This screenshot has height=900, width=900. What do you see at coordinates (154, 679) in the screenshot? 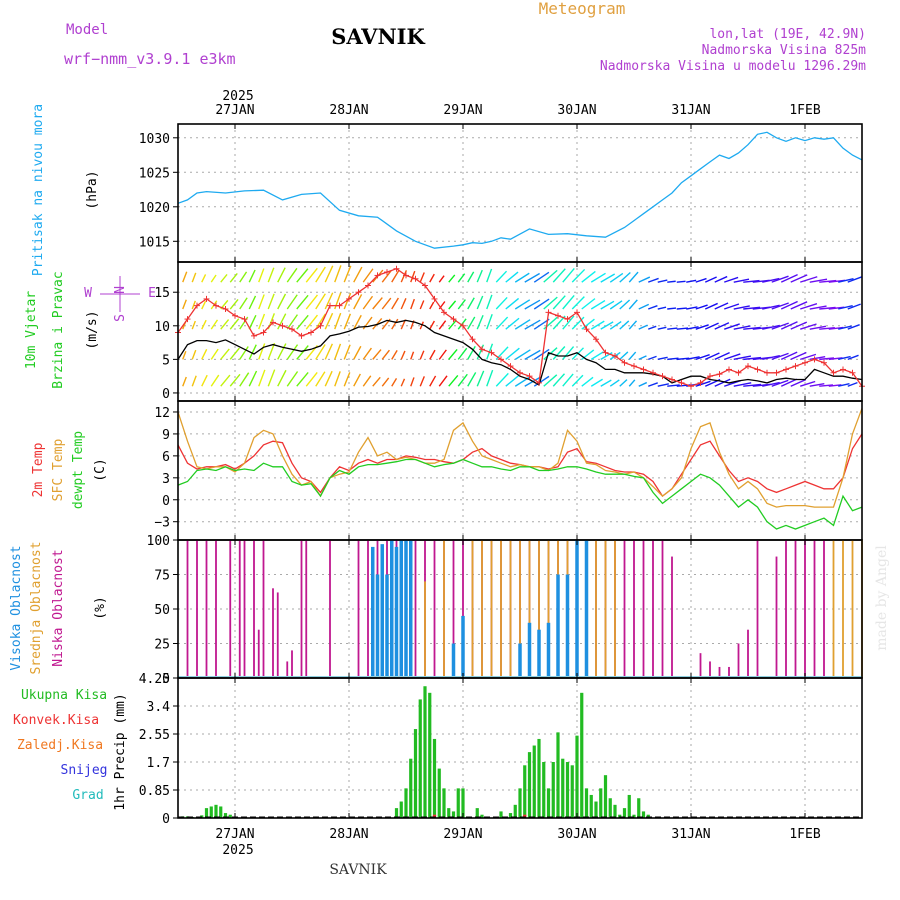
I see `y-tick-label: 4.25` at bounding box center [154, 679].